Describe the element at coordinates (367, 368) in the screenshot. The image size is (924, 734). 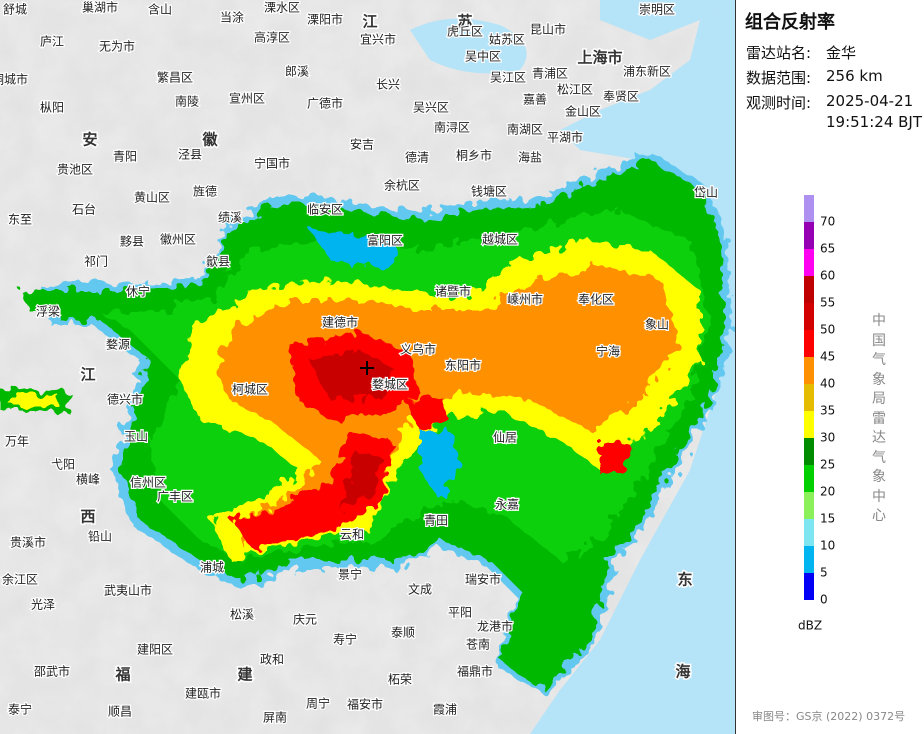
I see `radar-site` at that location.